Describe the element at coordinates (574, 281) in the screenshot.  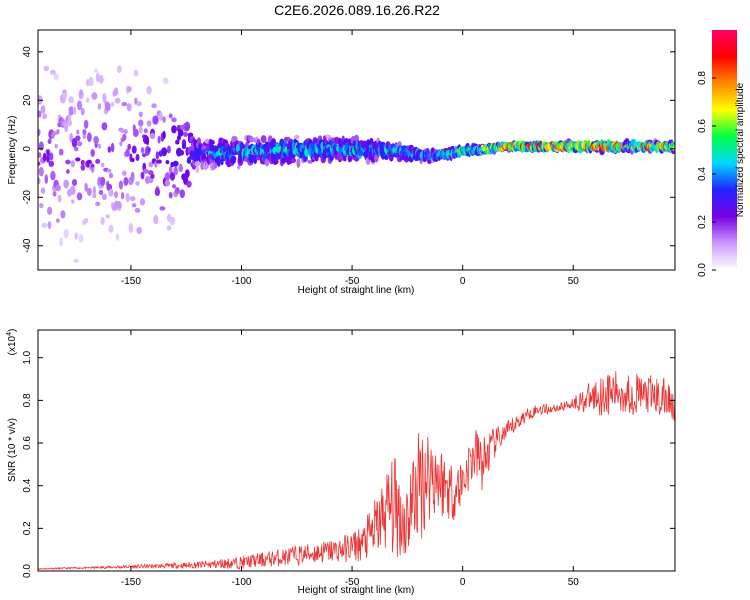
I see `x-tick-label: 50` at that location.